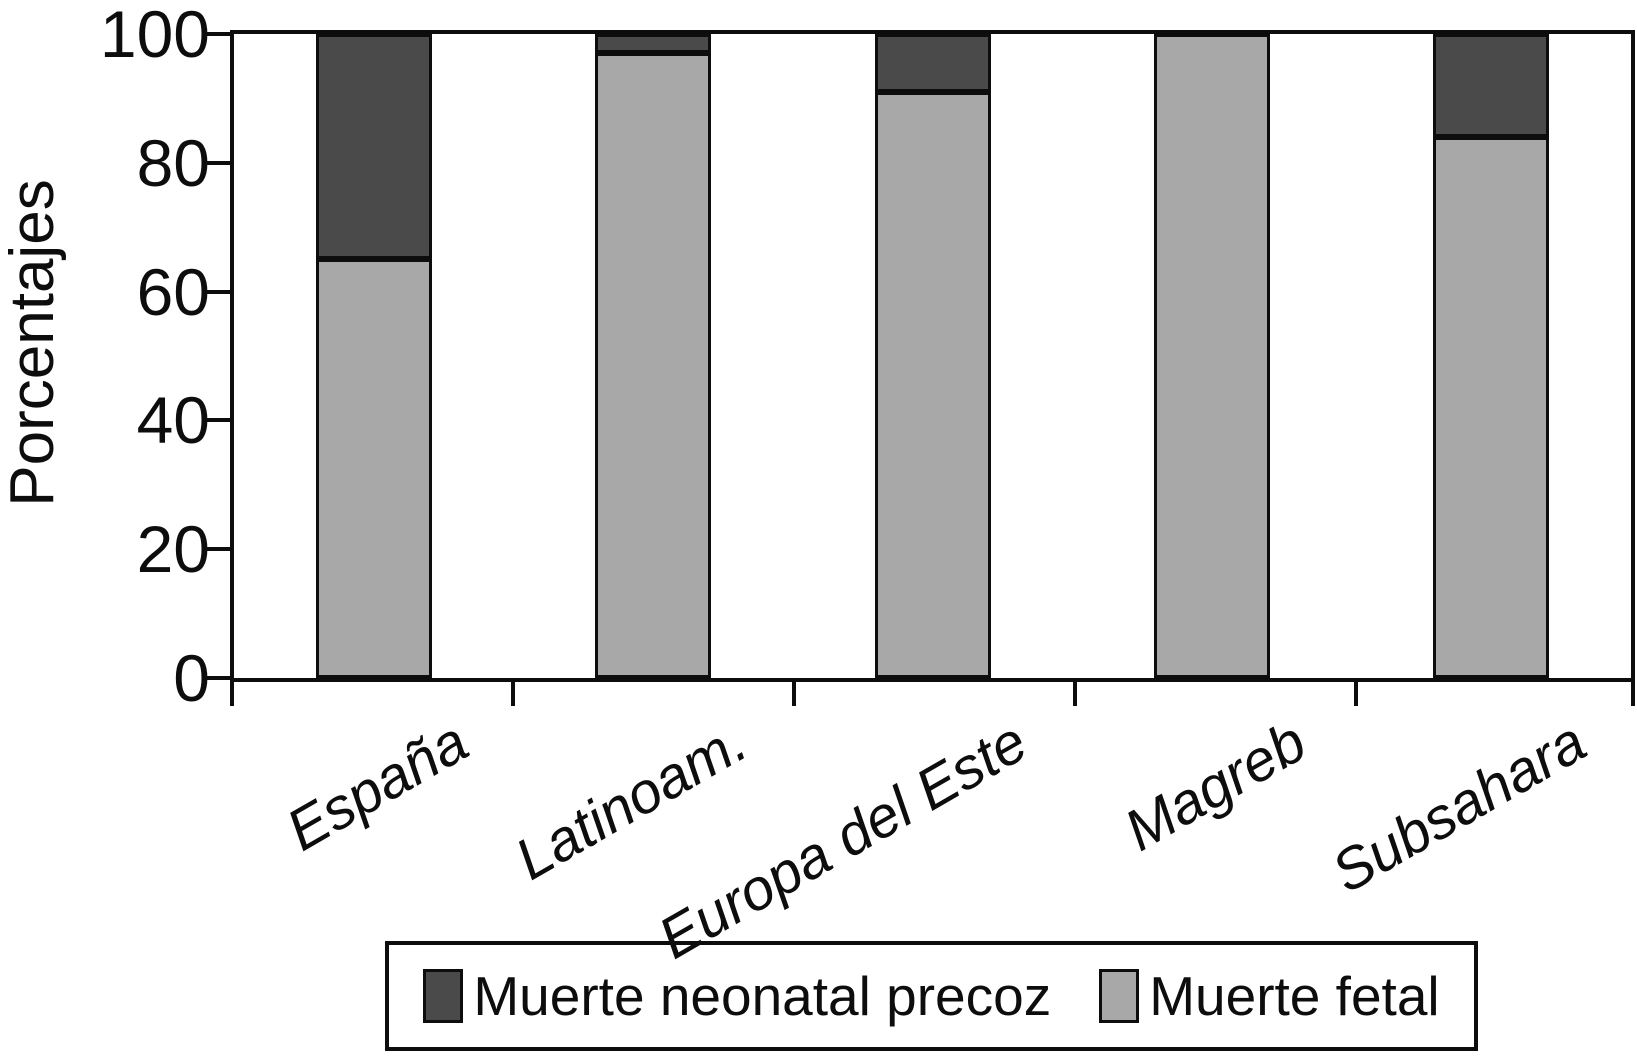  I want to click on y-tick-label: 0, so click(191, 678).